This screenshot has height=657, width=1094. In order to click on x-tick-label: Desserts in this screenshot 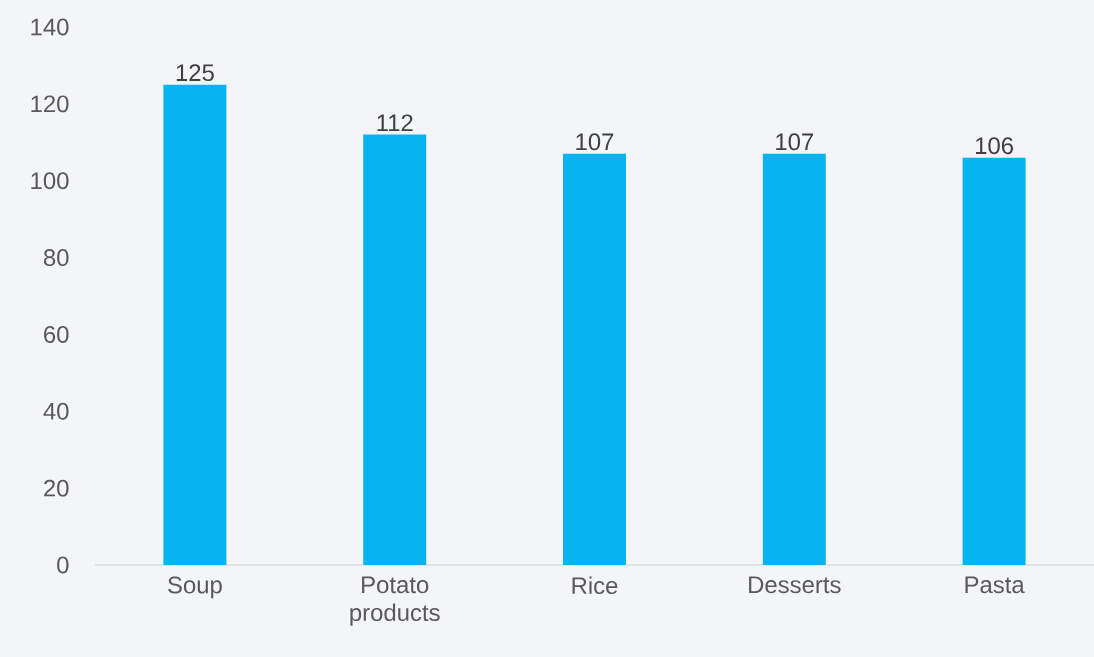, I will do `click(795, 585)`.